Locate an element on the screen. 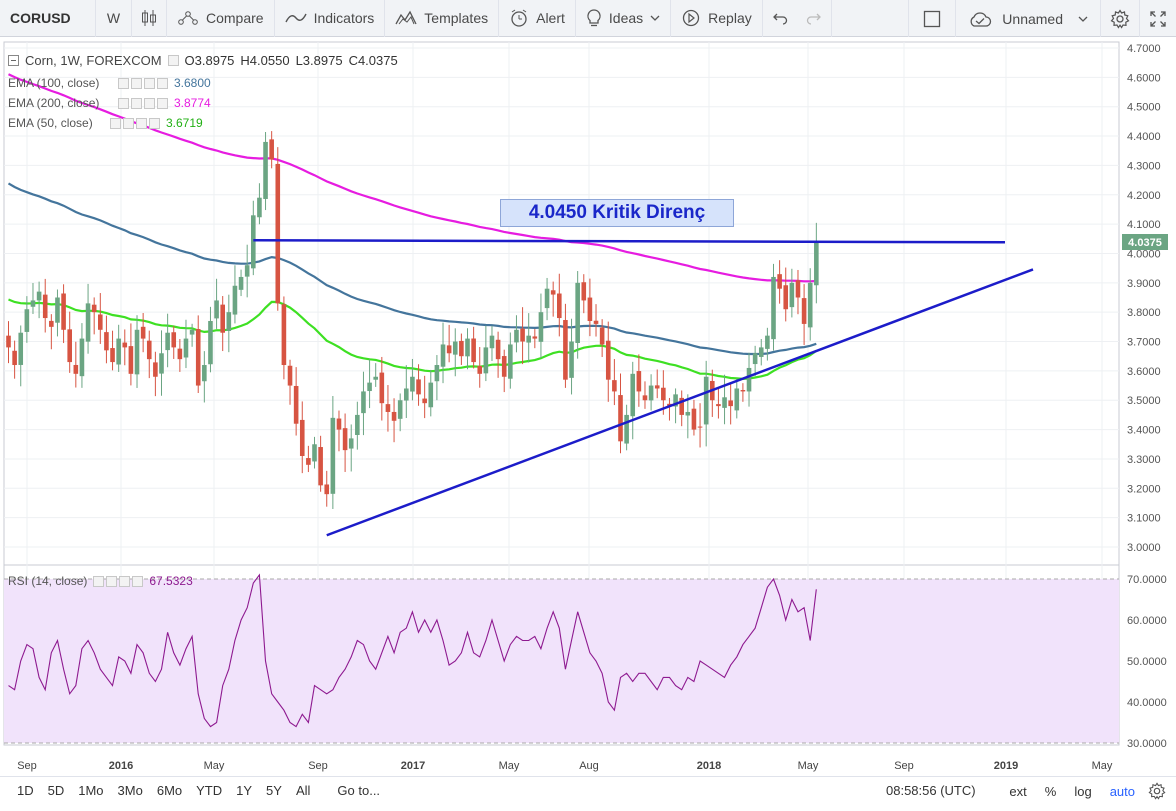  ext-toggle: ext is located at coordinates (1018, 791).